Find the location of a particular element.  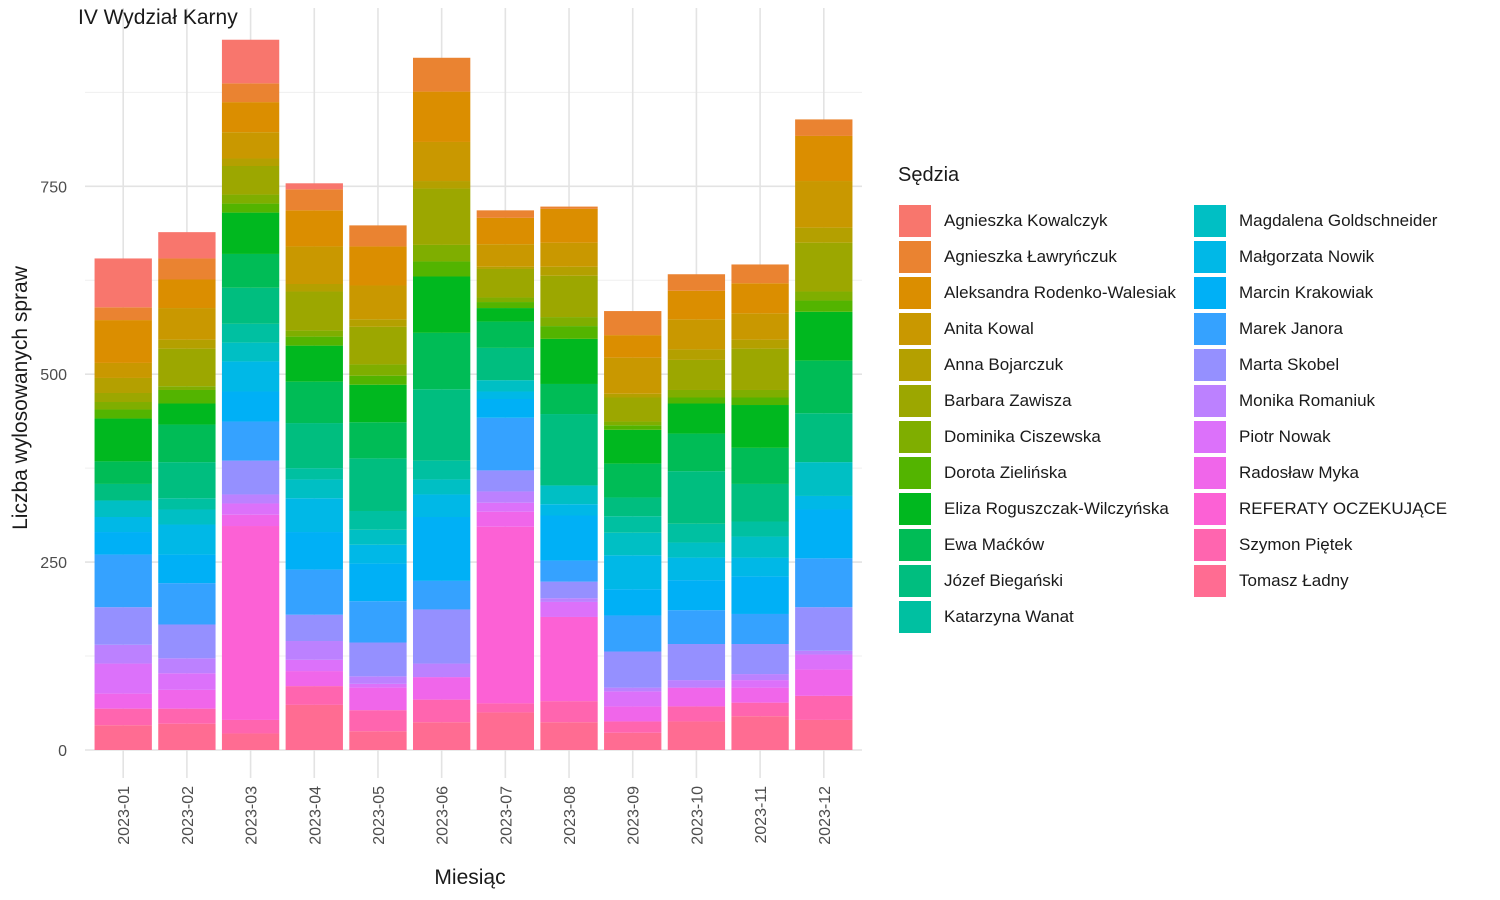

legend-label: Barbara Zawisza is located at coordinates (1008, 400).